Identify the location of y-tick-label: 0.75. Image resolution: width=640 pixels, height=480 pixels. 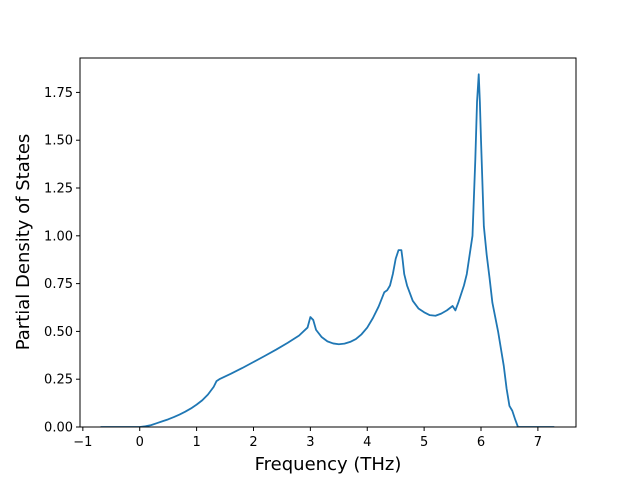
(58, 284).